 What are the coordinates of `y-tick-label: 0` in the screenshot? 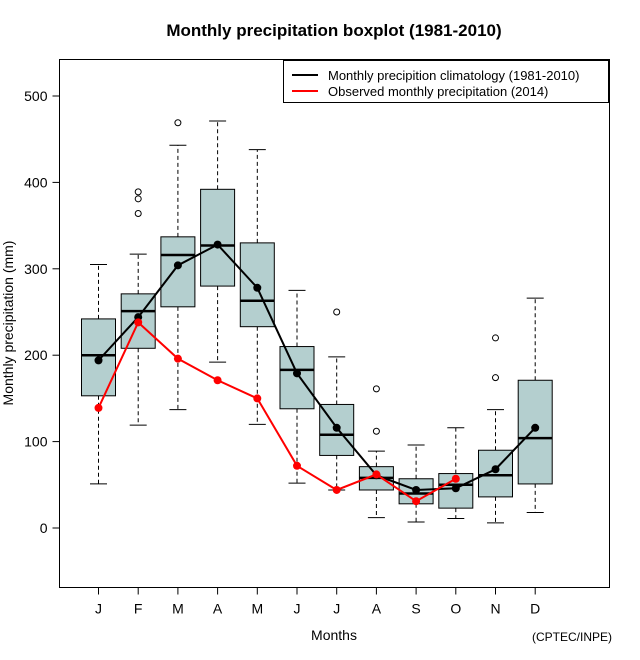 It's located at (44, 528).